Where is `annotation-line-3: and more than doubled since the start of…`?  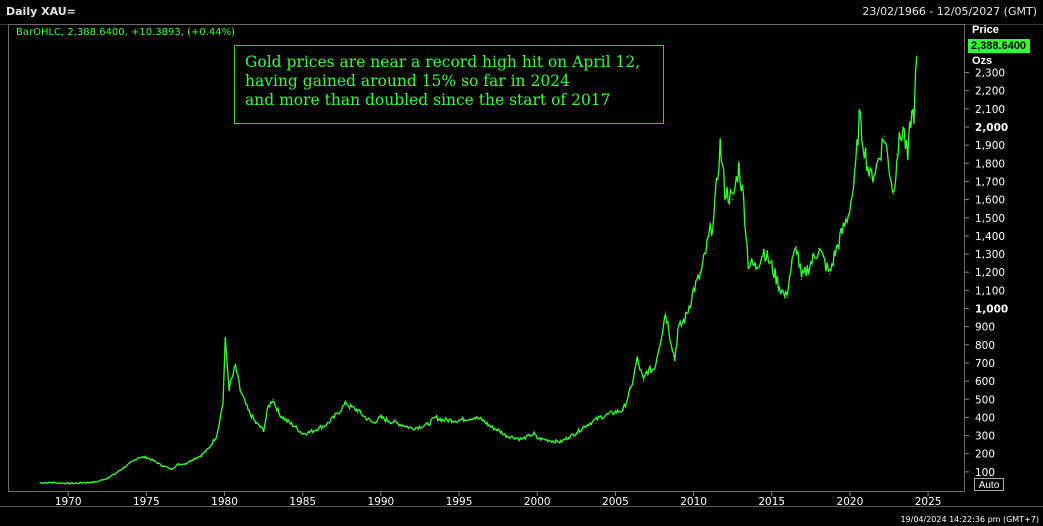 annotation-line-3: and more than doubled since the start of… is located at coordinates (428, 100).